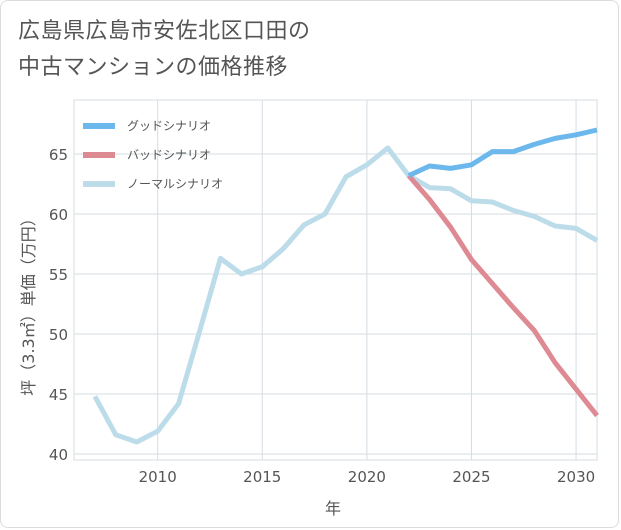 This screenshot has height=530, width=621. I want to click on legend-label: ノーマルシナリオ, so click(175, 184).